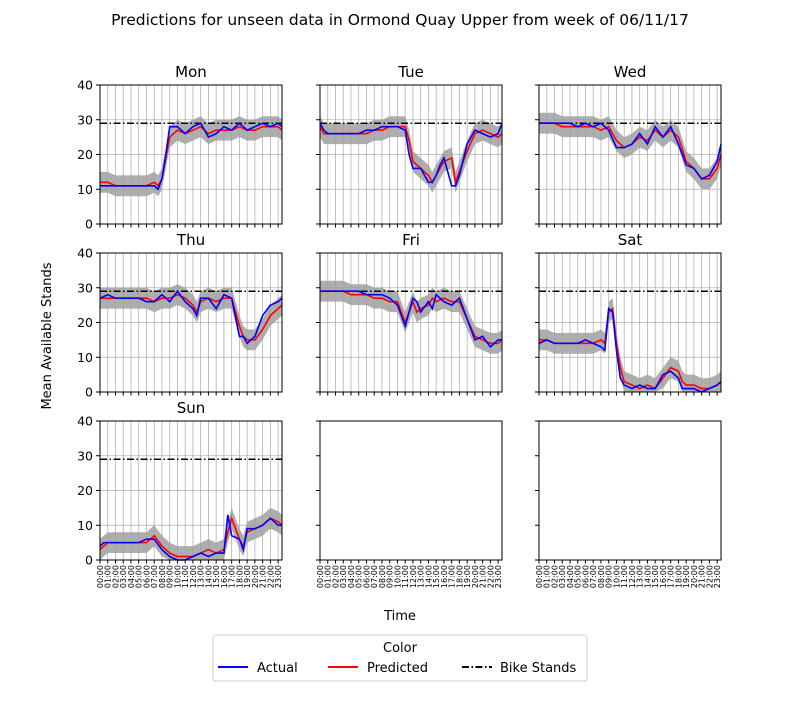  Describe the element at coordinates (85, 525) in the screenshot. I see `y-tick-label: 10` at that location.